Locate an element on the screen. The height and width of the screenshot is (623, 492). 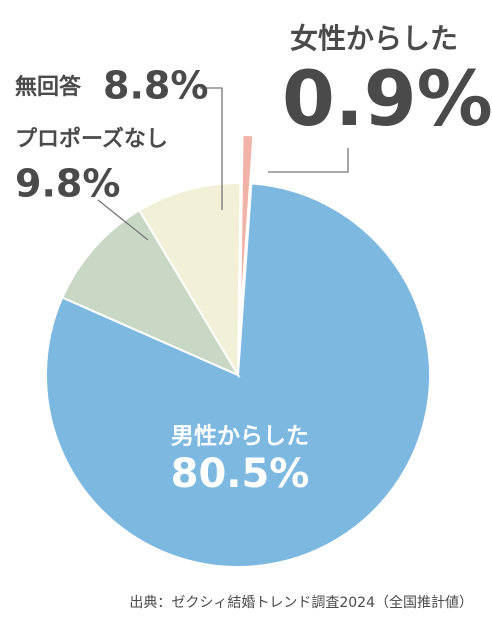
value-label: 80.5% is located at coordinates (240, 474).